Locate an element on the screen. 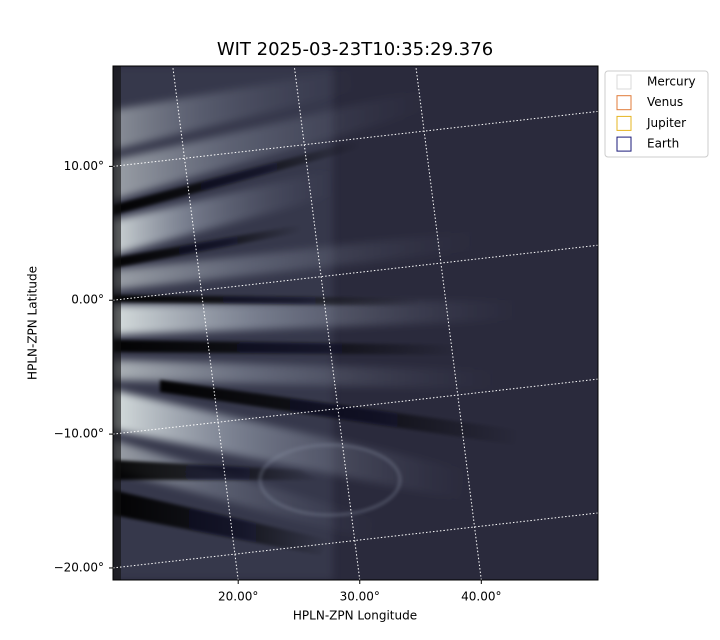 The width and height of the screenshot is (720, 640). y-tick-label: −10.00° is located at coordinates (79, 434).